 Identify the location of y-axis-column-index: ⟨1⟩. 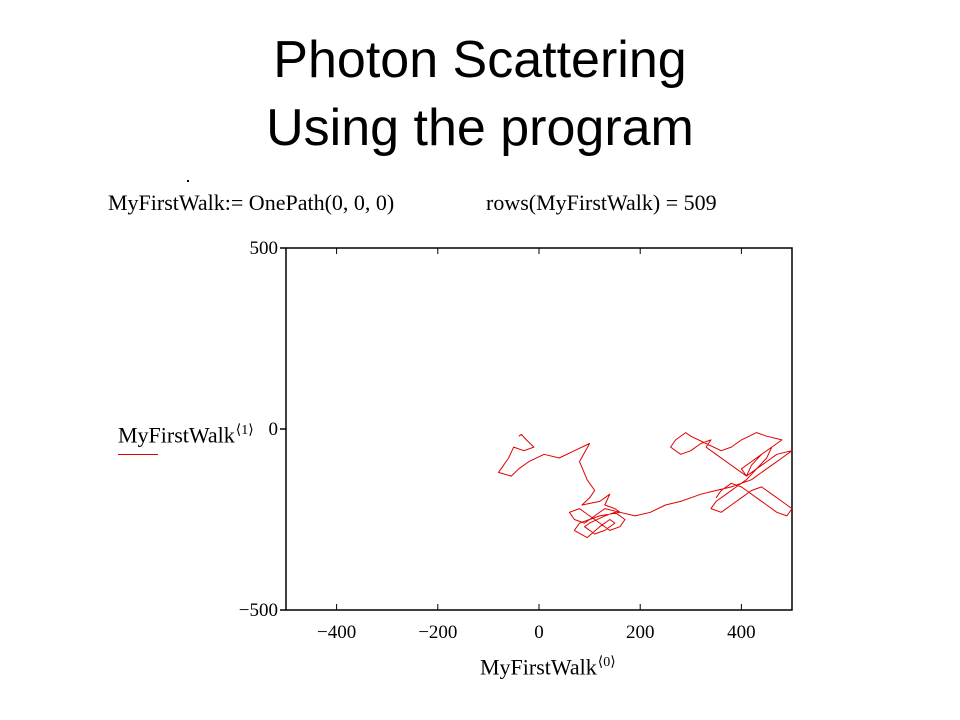
(244, 430).